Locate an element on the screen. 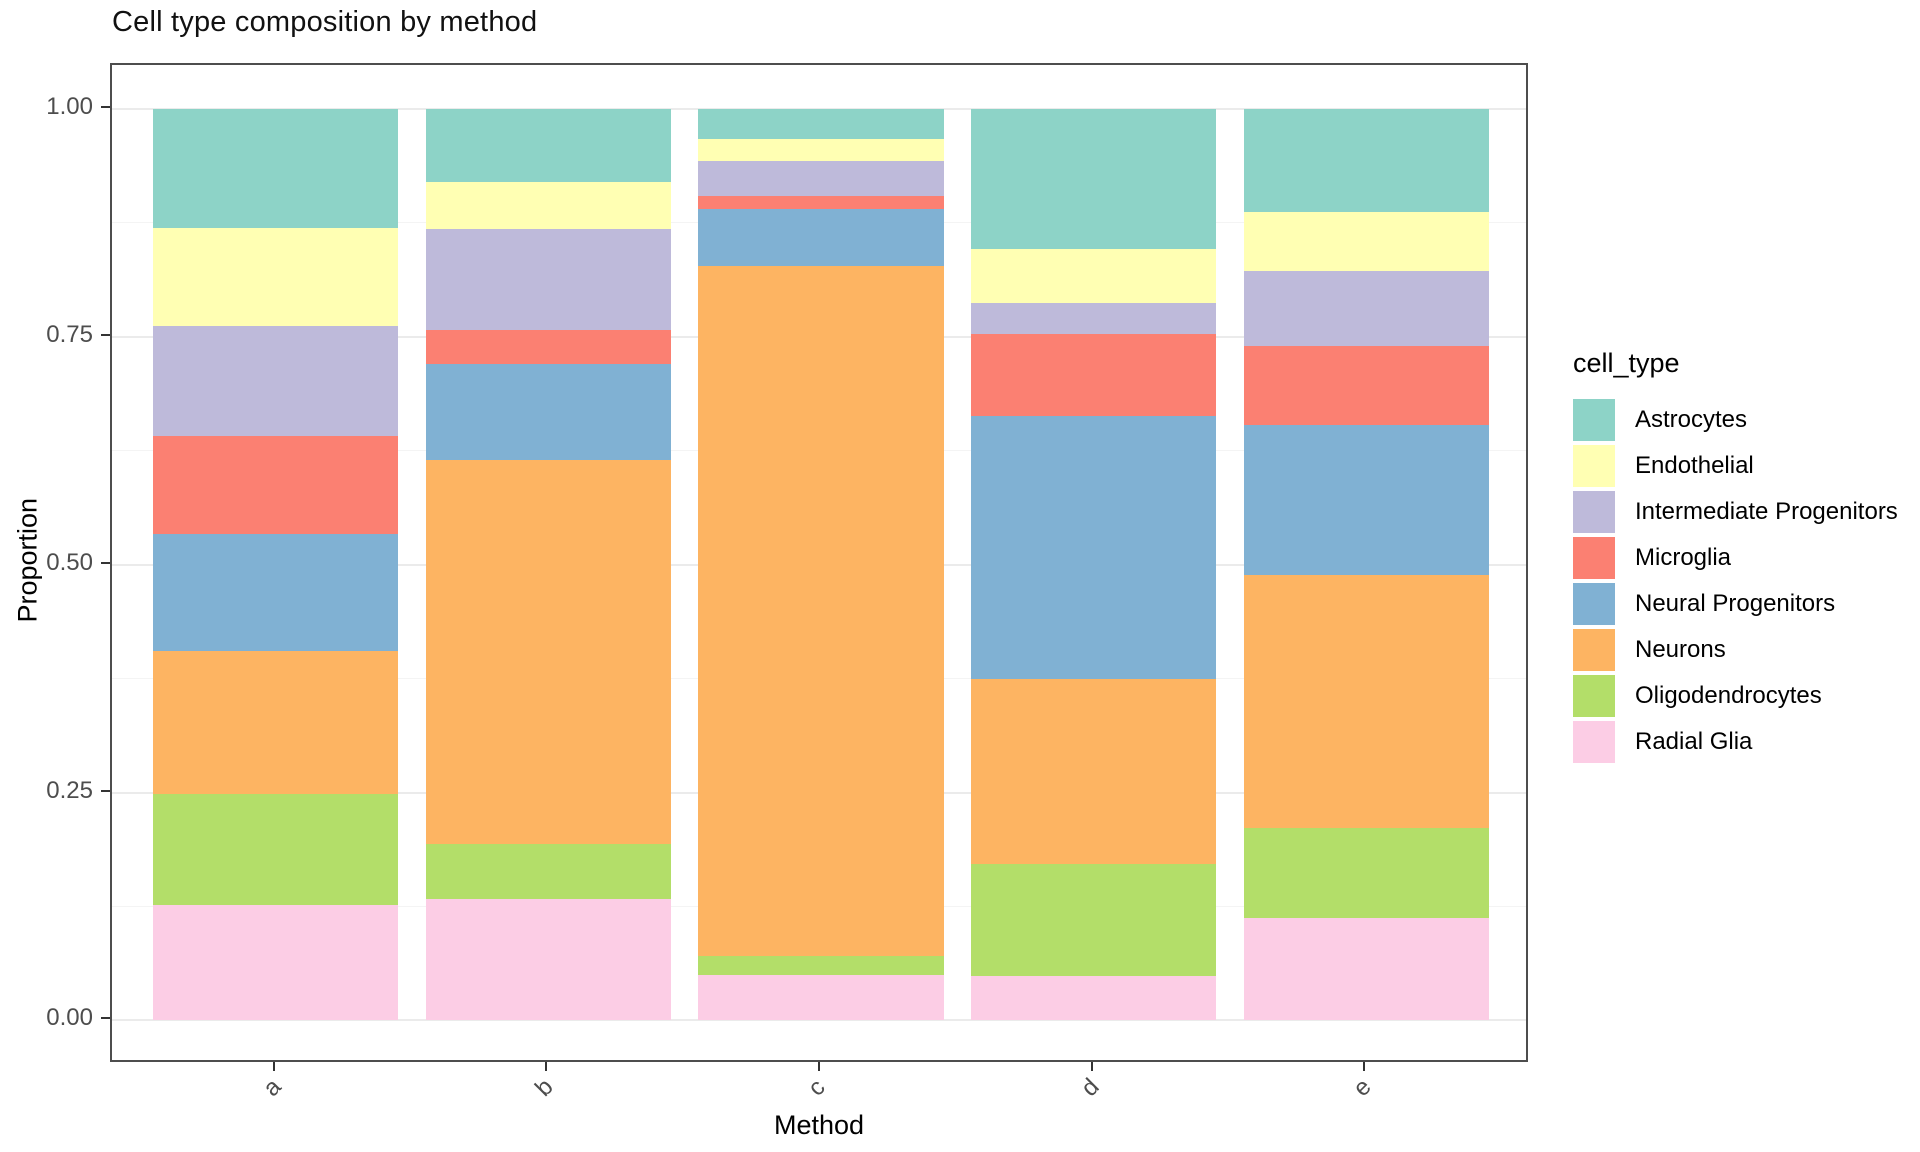  bar-b-segment-microglia is located at coordinates (548, 346).